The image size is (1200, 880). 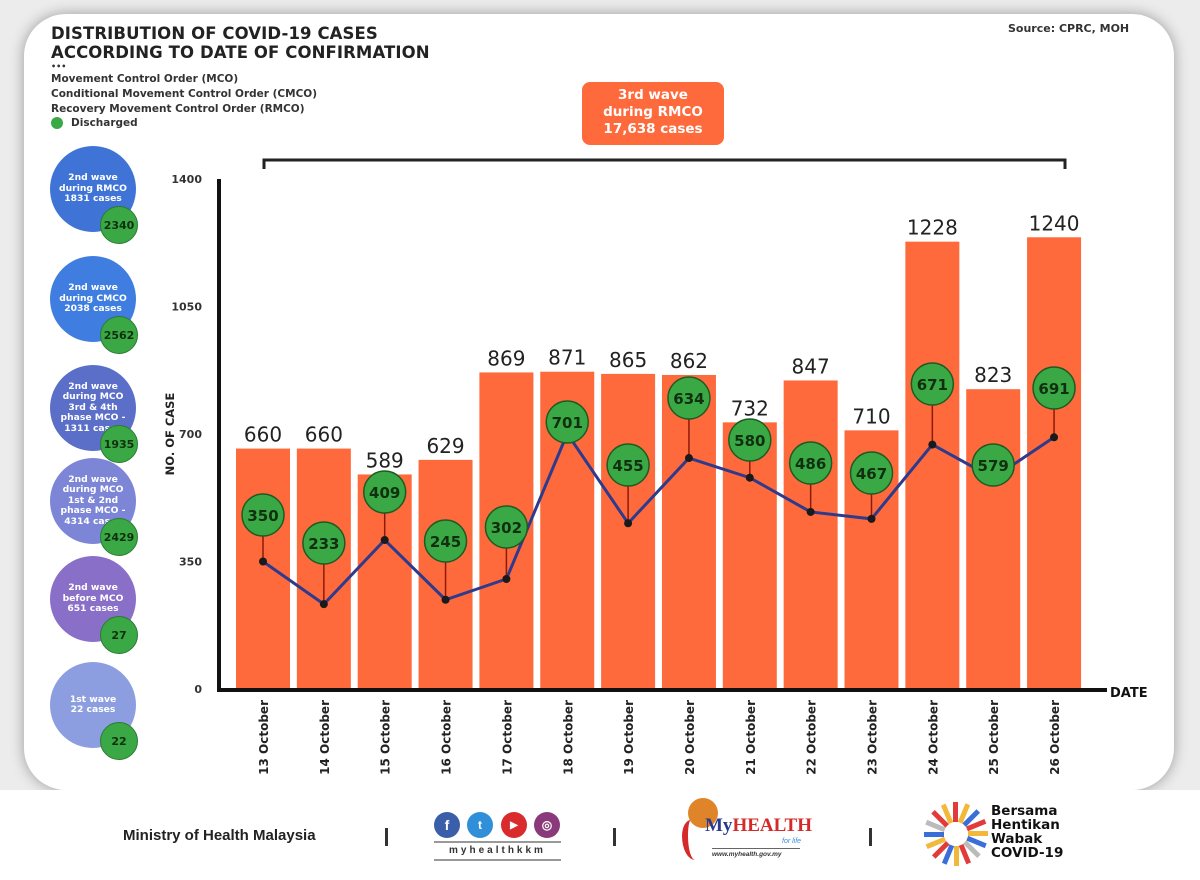 I want to click on x-tick-label: 16 October, so click(x=447, y=737).